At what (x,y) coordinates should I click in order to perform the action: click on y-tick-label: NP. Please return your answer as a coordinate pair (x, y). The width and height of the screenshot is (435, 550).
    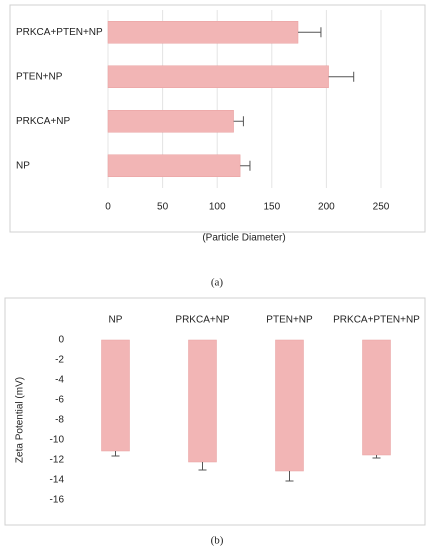
    Looking at the image, I should click on (23, 165).